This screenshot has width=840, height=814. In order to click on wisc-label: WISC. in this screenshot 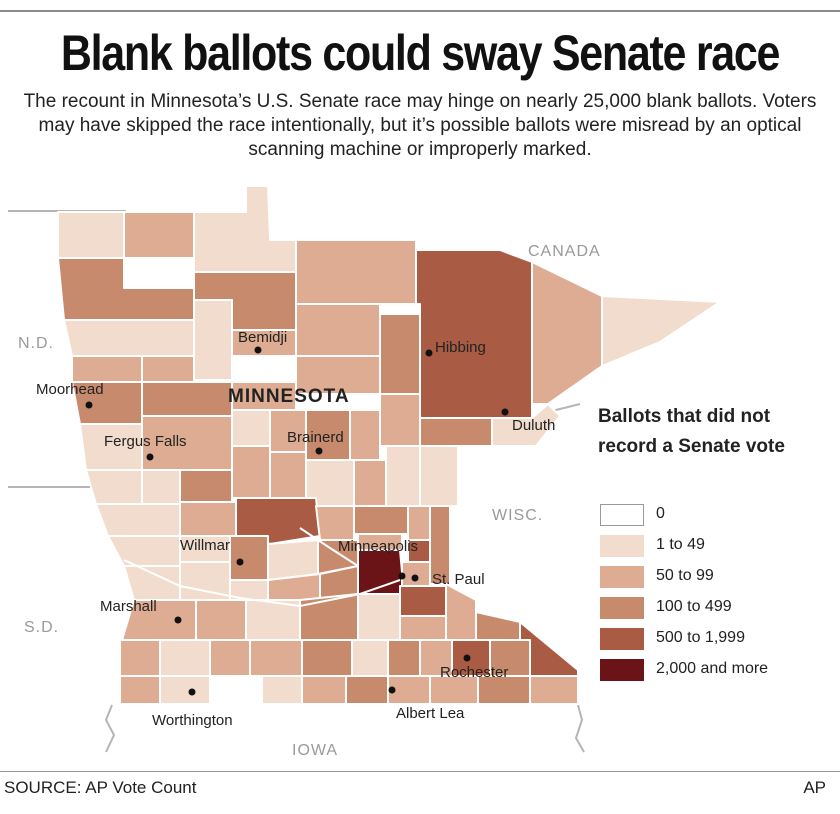, I will do `click(517, 515)`.